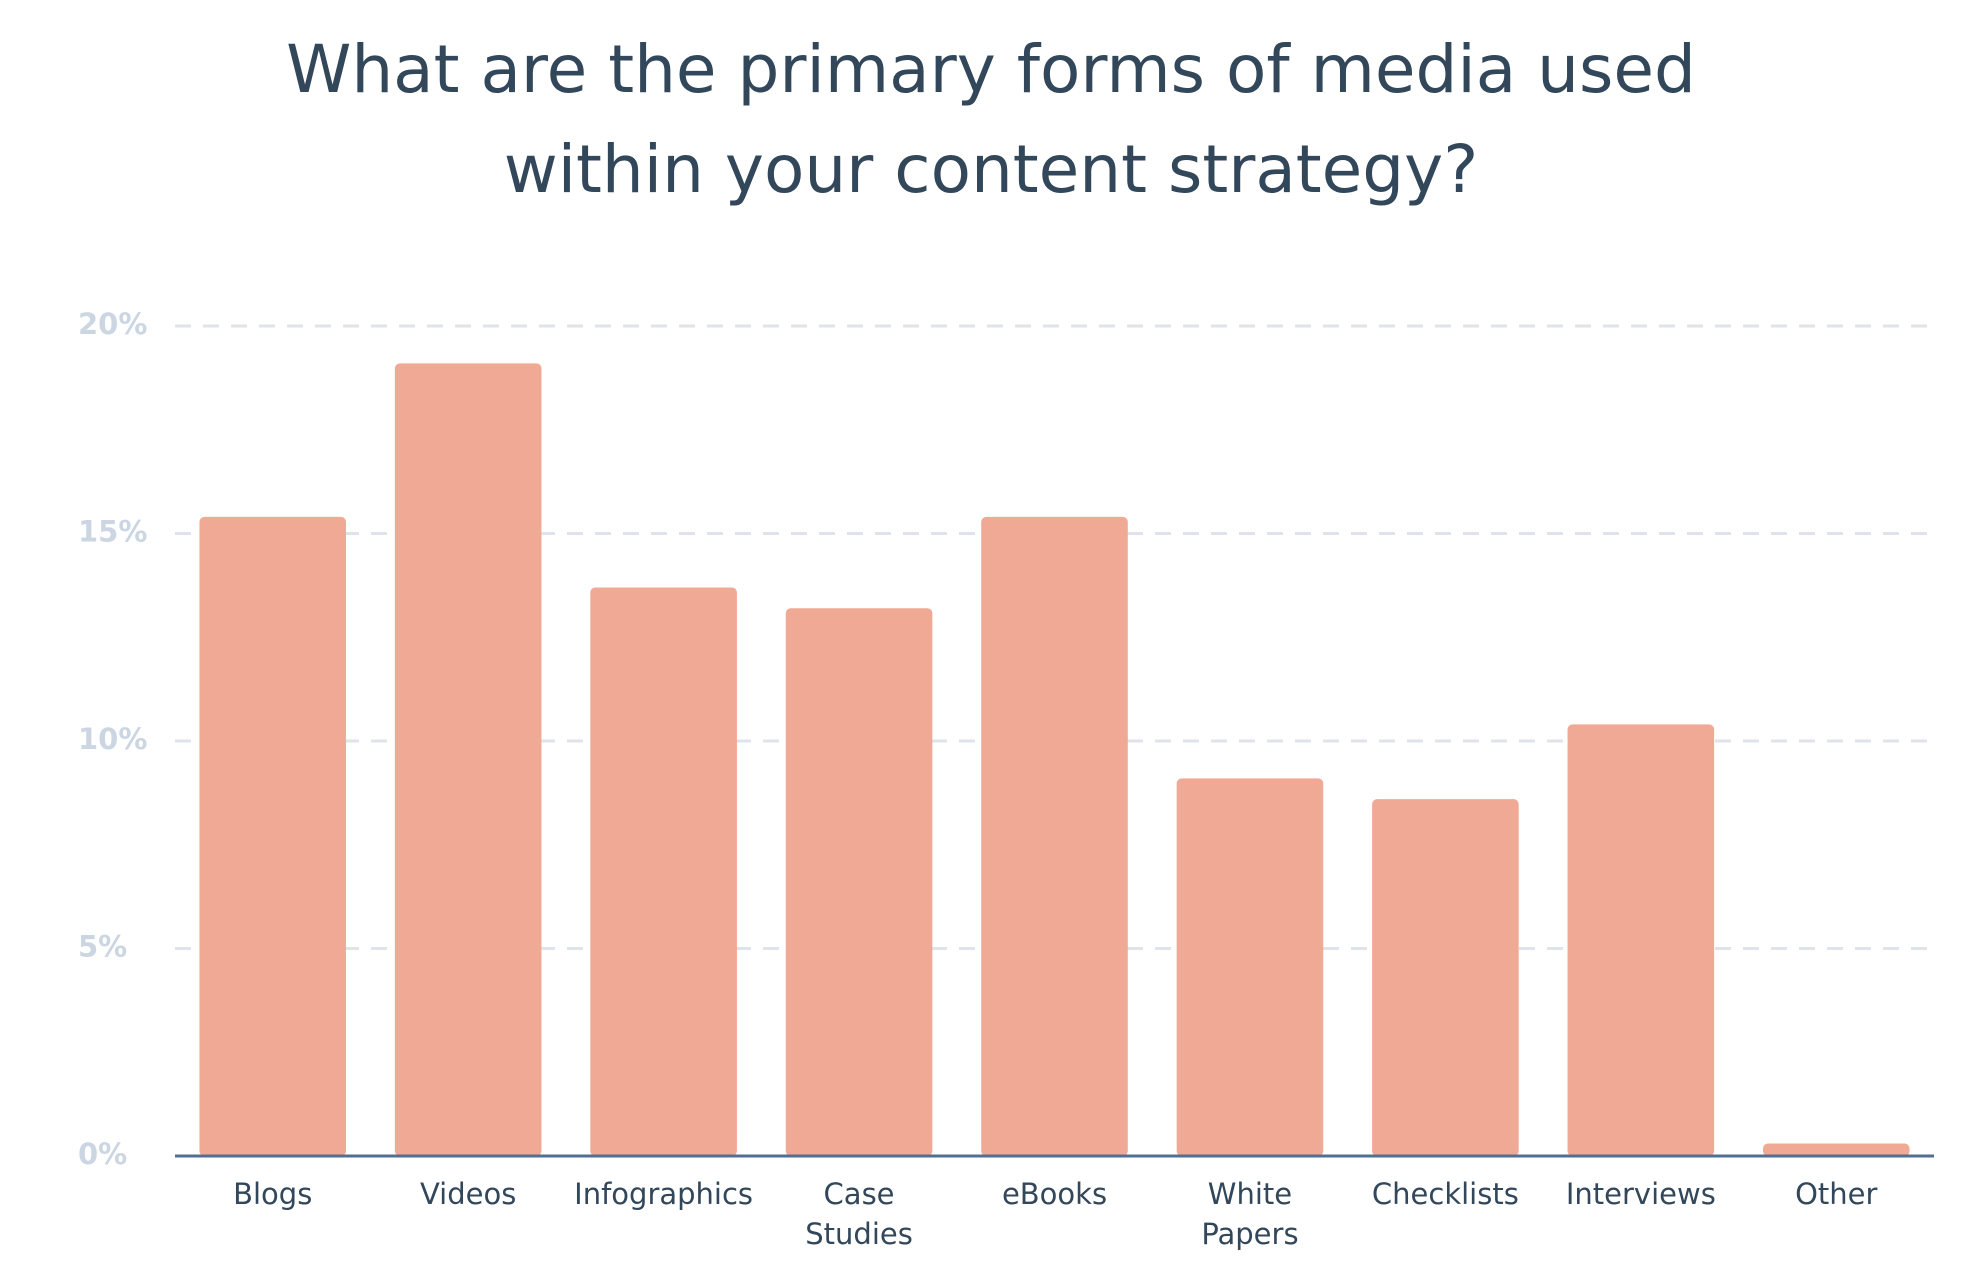  I want to click on y-tick-label: 5%, so click(102, 947).